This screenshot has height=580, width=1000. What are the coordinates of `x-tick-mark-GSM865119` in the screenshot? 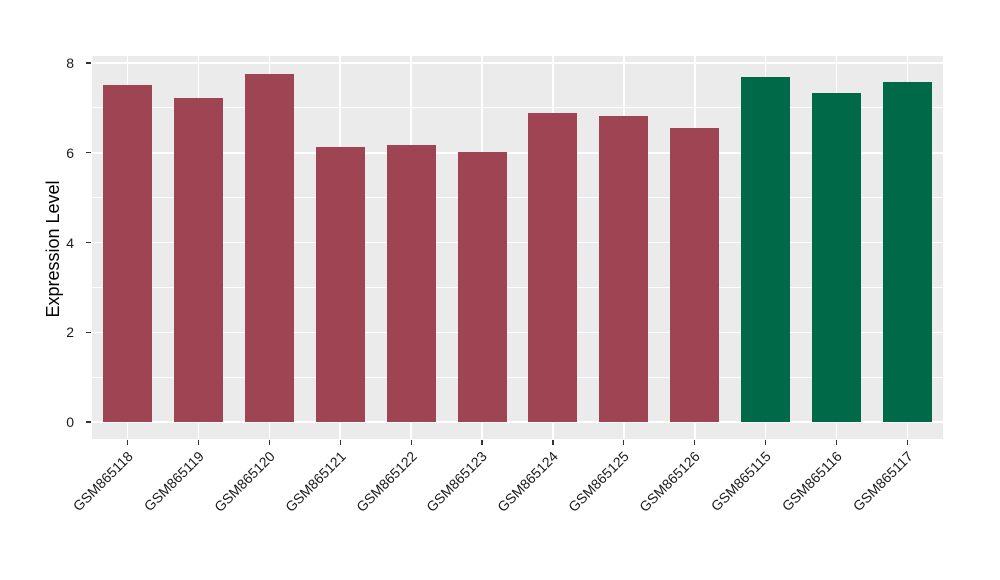 It's located at (198, 442).